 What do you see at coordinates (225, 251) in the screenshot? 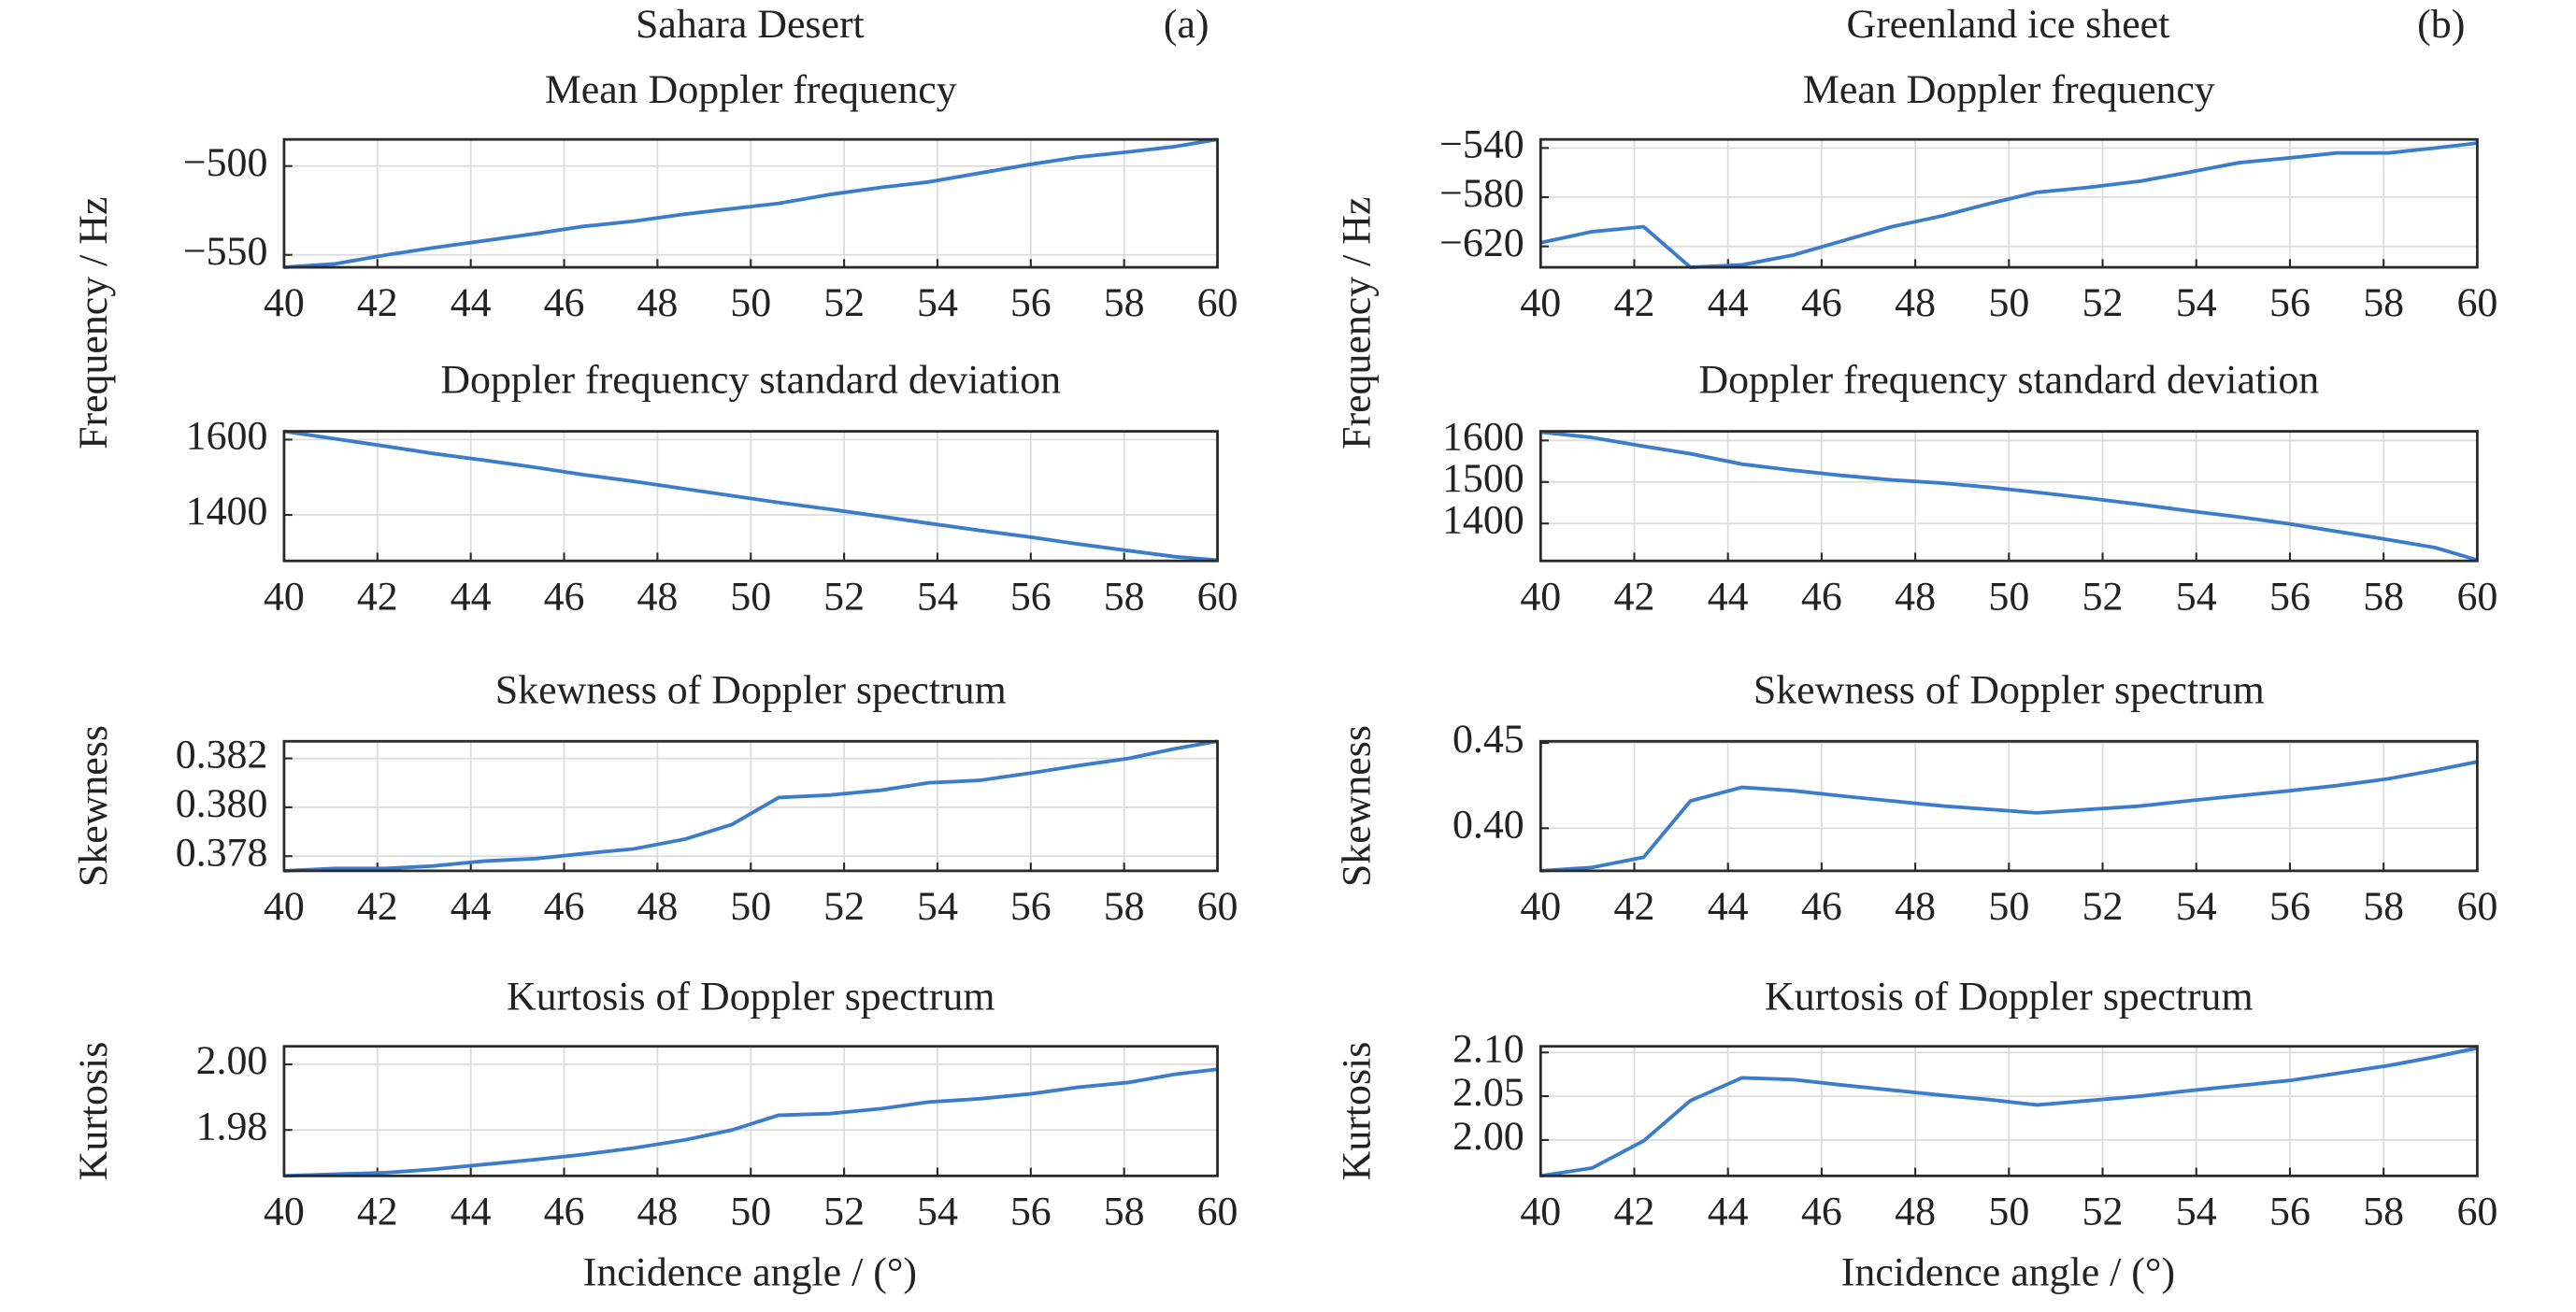
I see `y-tick-label: −550` at bounding box center [225, 251].